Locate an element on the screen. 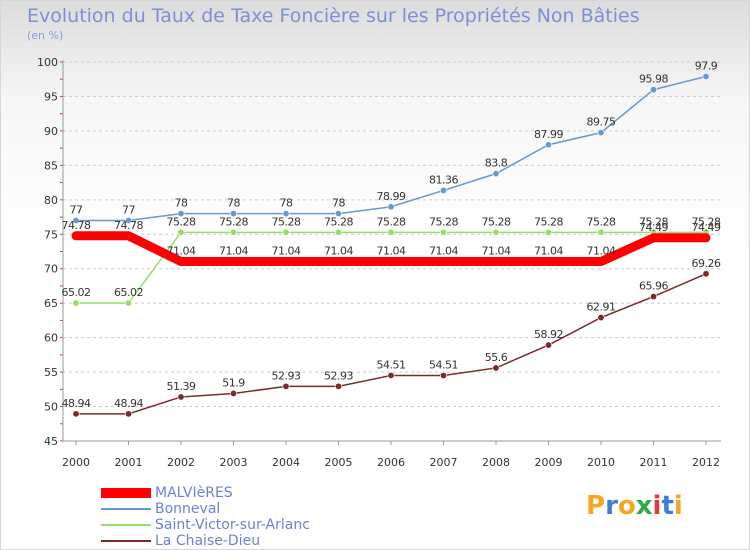 This screenshot has width=750, height=550. y-tick-label: 45 is located at coordinates (51, 441).